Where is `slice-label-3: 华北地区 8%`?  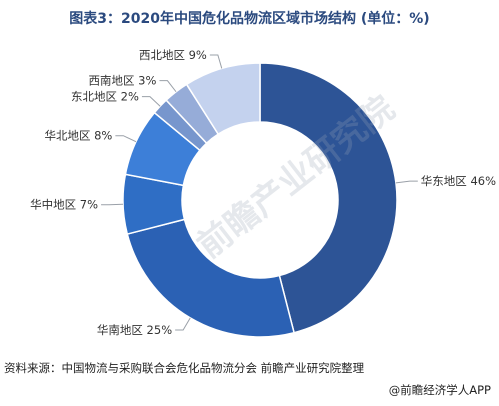 slice-label-3: 华北地区 8% is located at coordinates (78, 136).